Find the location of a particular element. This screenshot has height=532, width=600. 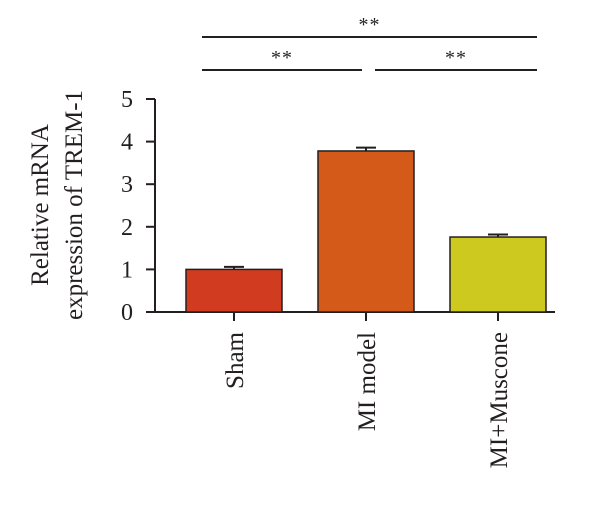

y-tick-label: 3 is located at coordinates (127, 185).